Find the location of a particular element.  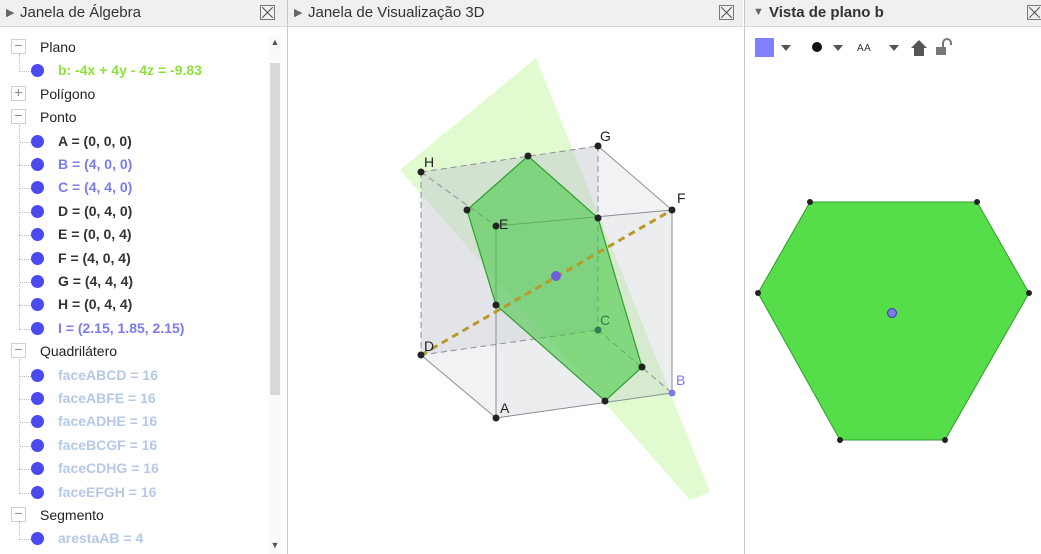

section-hexagon-2d is located at coordinates (893, 321).